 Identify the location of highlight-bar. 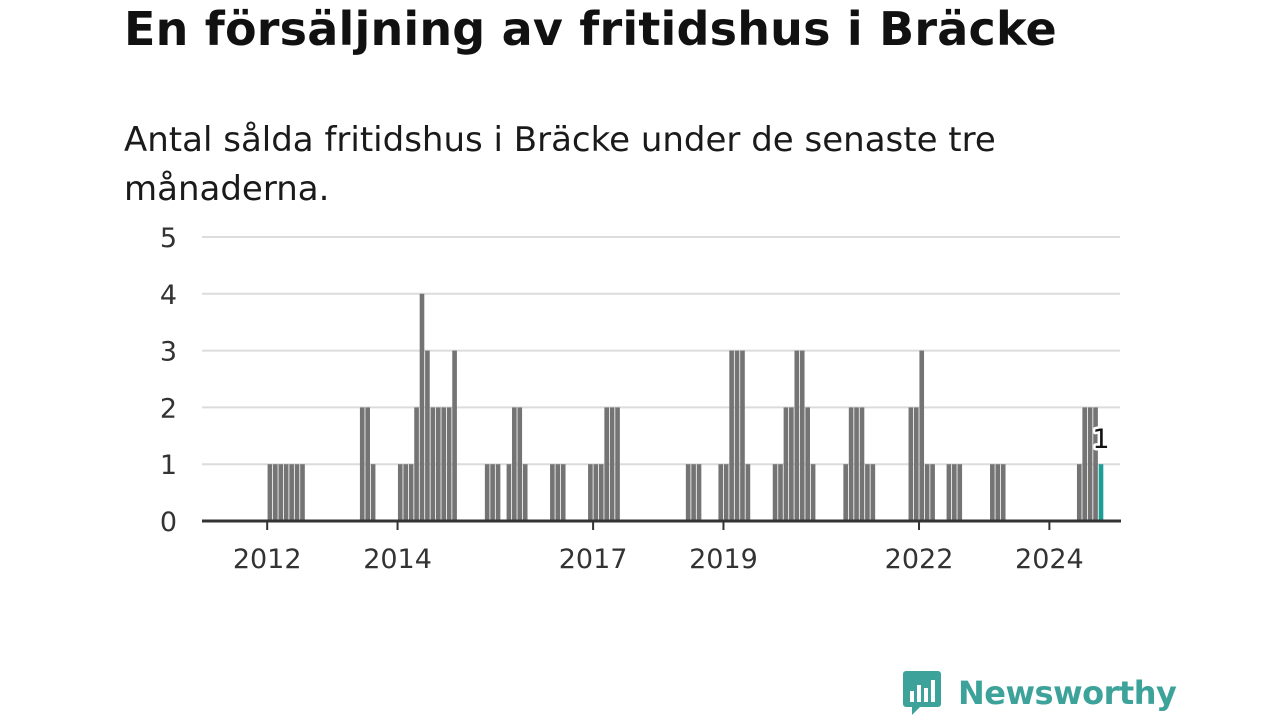
(1101, 492).